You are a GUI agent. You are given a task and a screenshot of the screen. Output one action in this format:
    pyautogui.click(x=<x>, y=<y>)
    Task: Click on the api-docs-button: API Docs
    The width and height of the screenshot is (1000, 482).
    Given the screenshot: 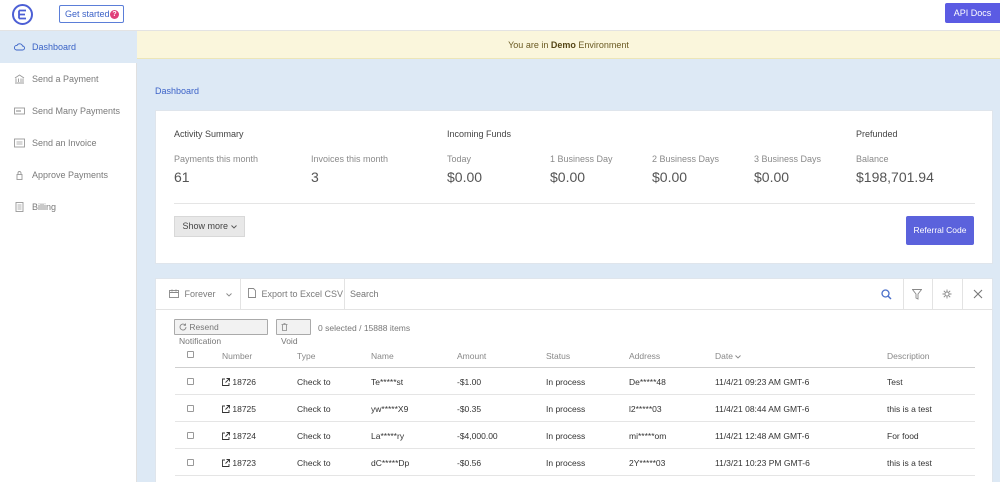 What is the action you would take?
    pyautogui.click(x=972, y=13)
    